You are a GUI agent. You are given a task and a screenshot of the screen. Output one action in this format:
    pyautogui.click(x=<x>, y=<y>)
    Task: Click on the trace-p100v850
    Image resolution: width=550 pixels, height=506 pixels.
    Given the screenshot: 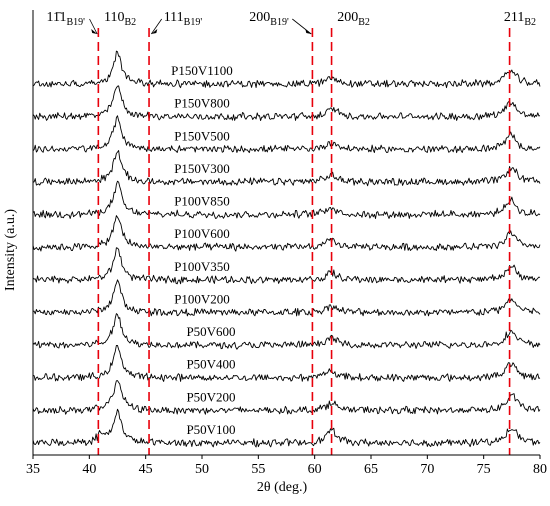 What is the action you would take?
    pyautogui.click(x=286, y=199)
    